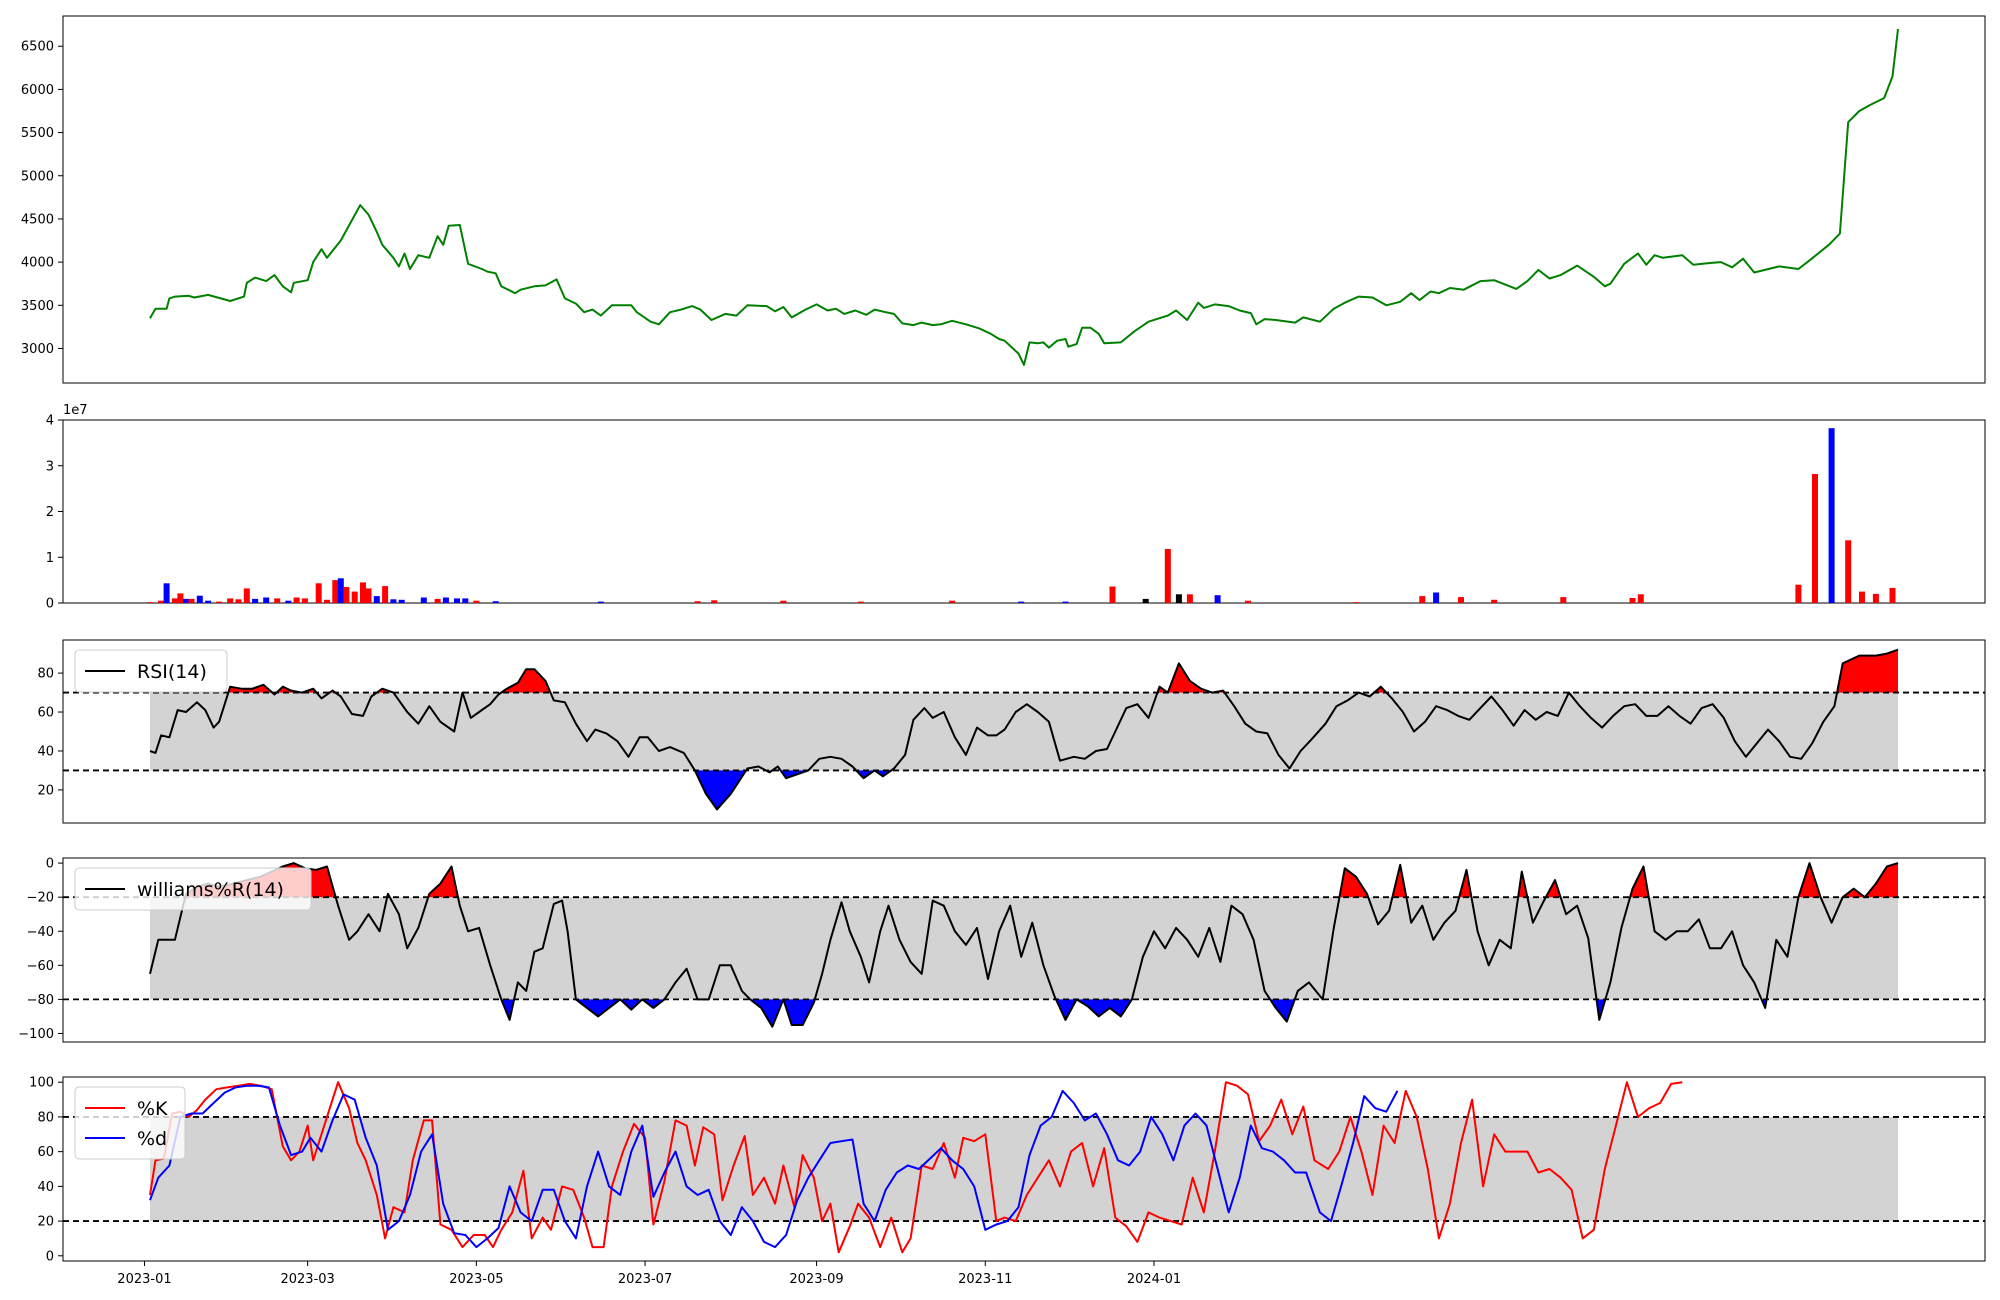 The height and width of the screenshot is (1300, 2000). What do you see at coordinates (45, 1187) in the screenshot?
I see `ytick-label: 40` at bounding box center [45, 1187].